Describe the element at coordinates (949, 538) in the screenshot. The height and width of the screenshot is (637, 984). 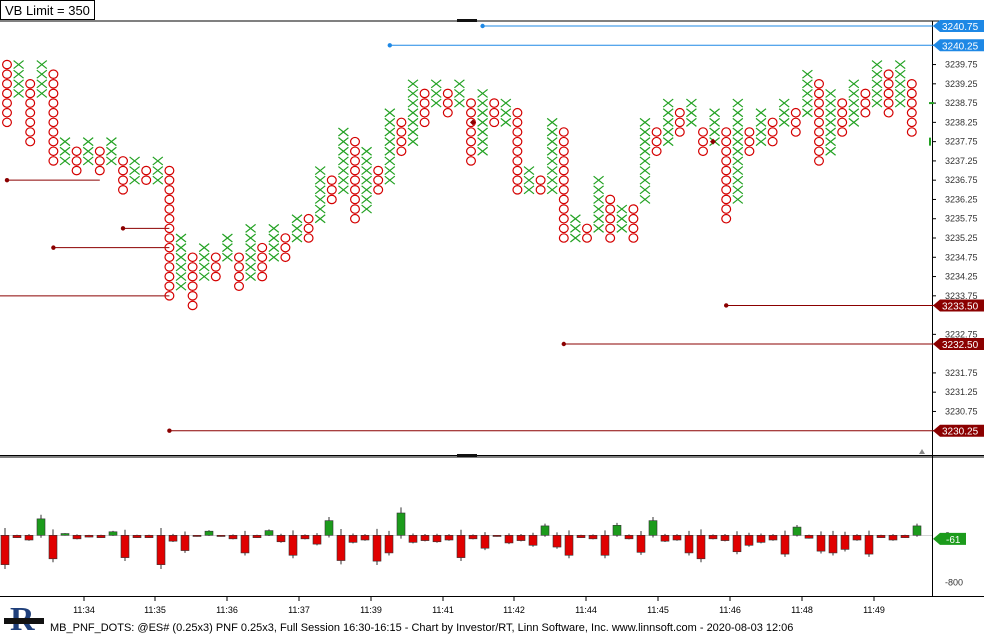
I see `oscillator-value-tag` at that location.